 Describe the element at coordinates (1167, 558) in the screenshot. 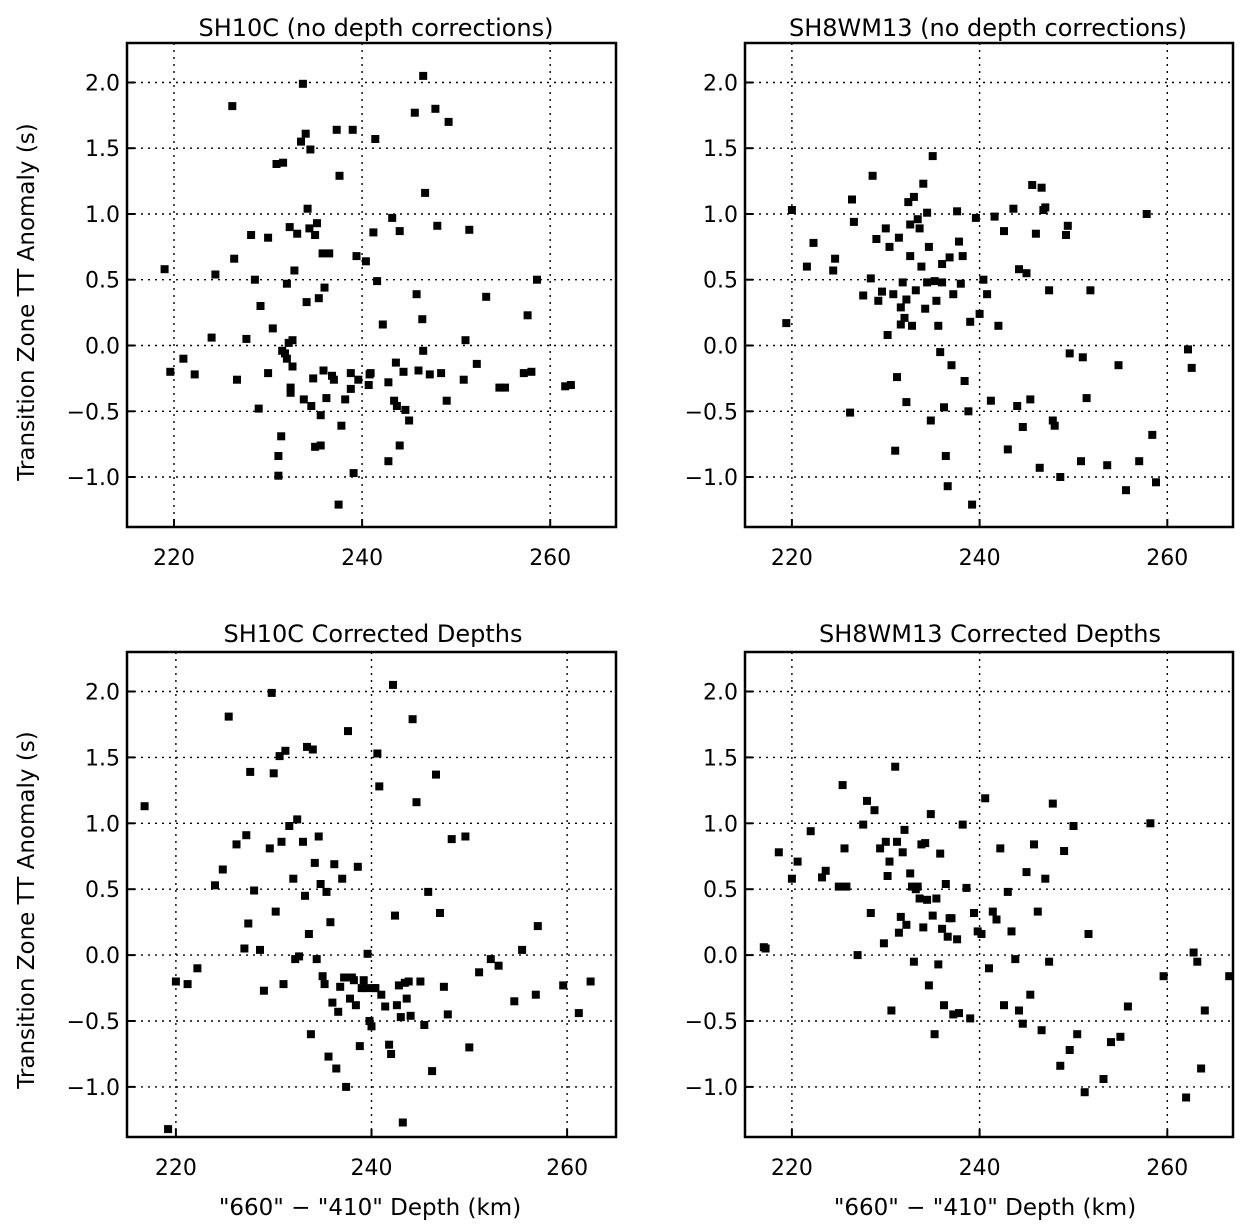

I see `x-tick-label: 260` at that location.